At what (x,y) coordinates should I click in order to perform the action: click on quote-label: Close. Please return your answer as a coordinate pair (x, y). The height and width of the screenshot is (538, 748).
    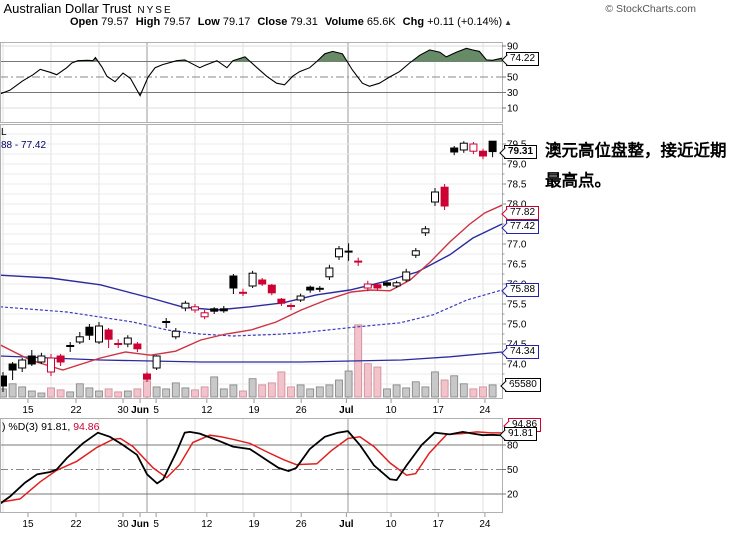
    Looking at the image, I should click on (272, 22).